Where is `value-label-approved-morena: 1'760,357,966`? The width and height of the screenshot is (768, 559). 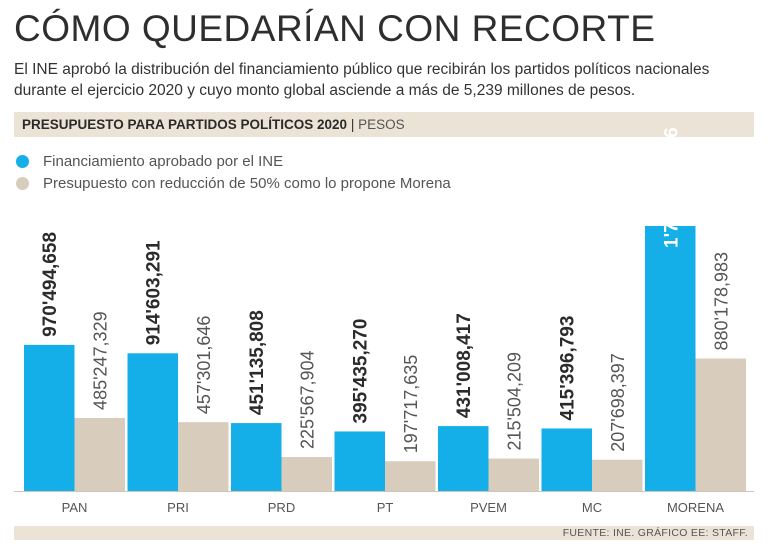 value-label-approved-morena: 1'760,357,966 is located at coordinates (671, 187).